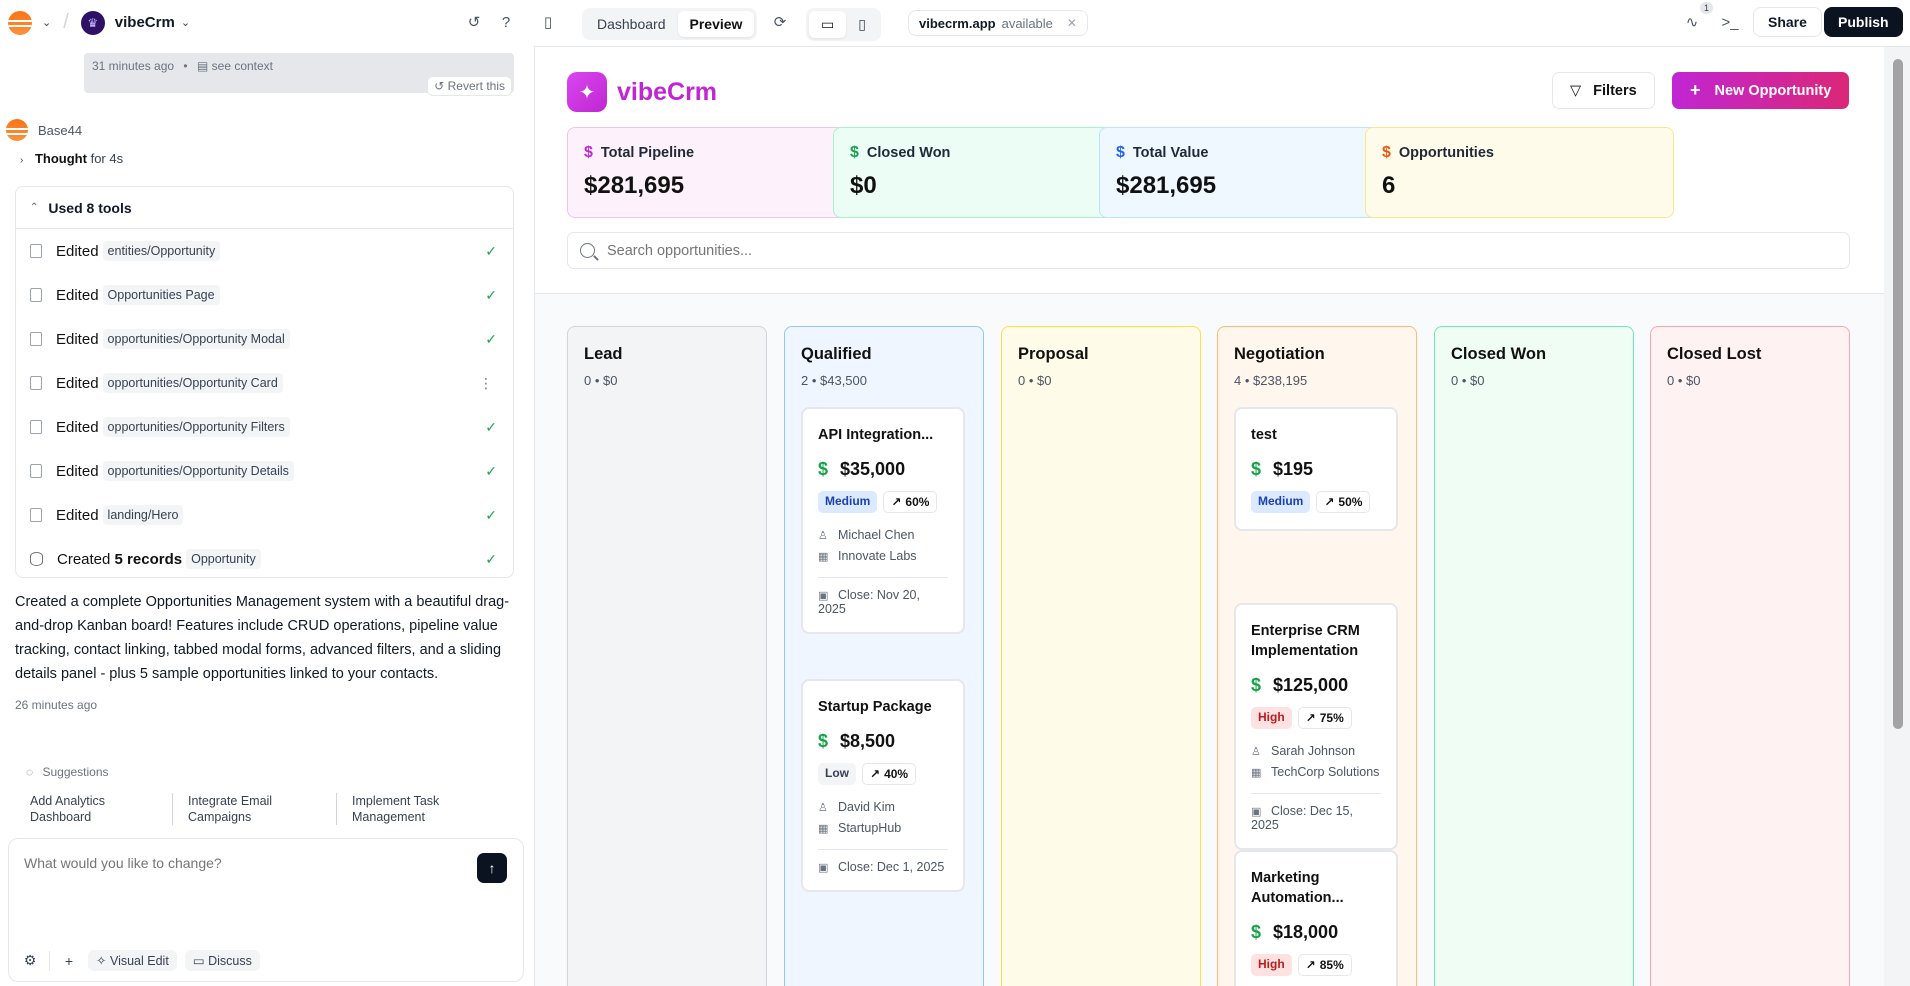  What do you see at coordinates (1316, 685) in the screenshot?
I see `card-value: $ $125,000` at bounding box center [1316, 685].